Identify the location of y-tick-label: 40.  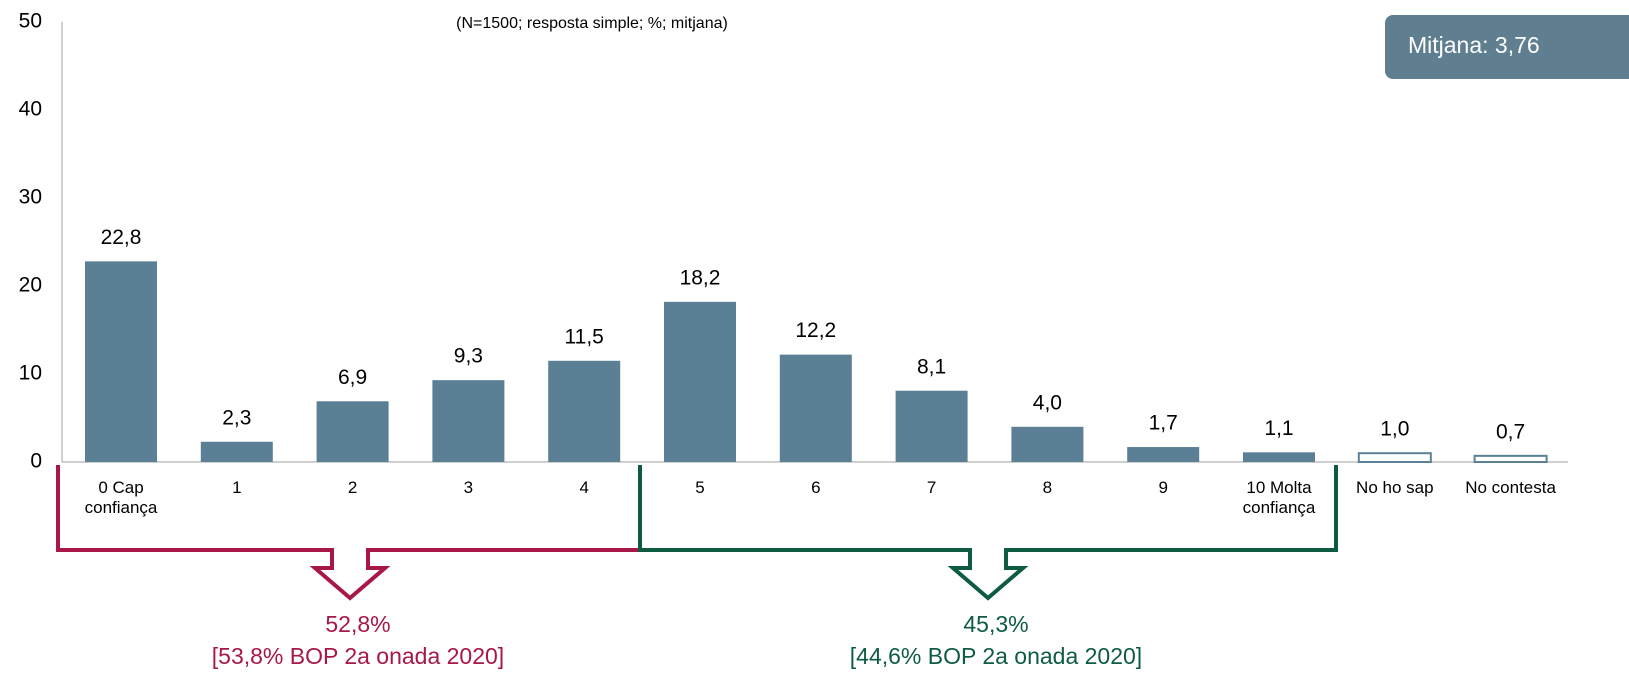
(30, 109).